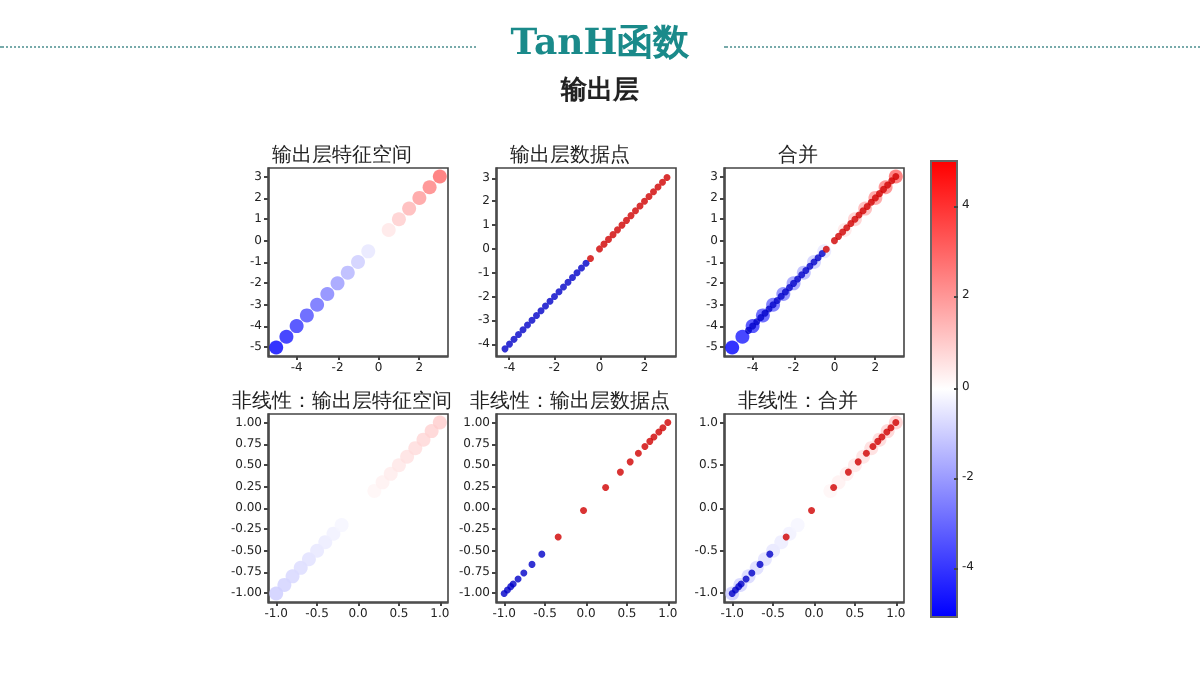 This screenshot has width=1200, height=676. Describe the element at coordinates (570, 401) in the screenshot. I see `chart-title: 非线性：输出层数据点` at that location.